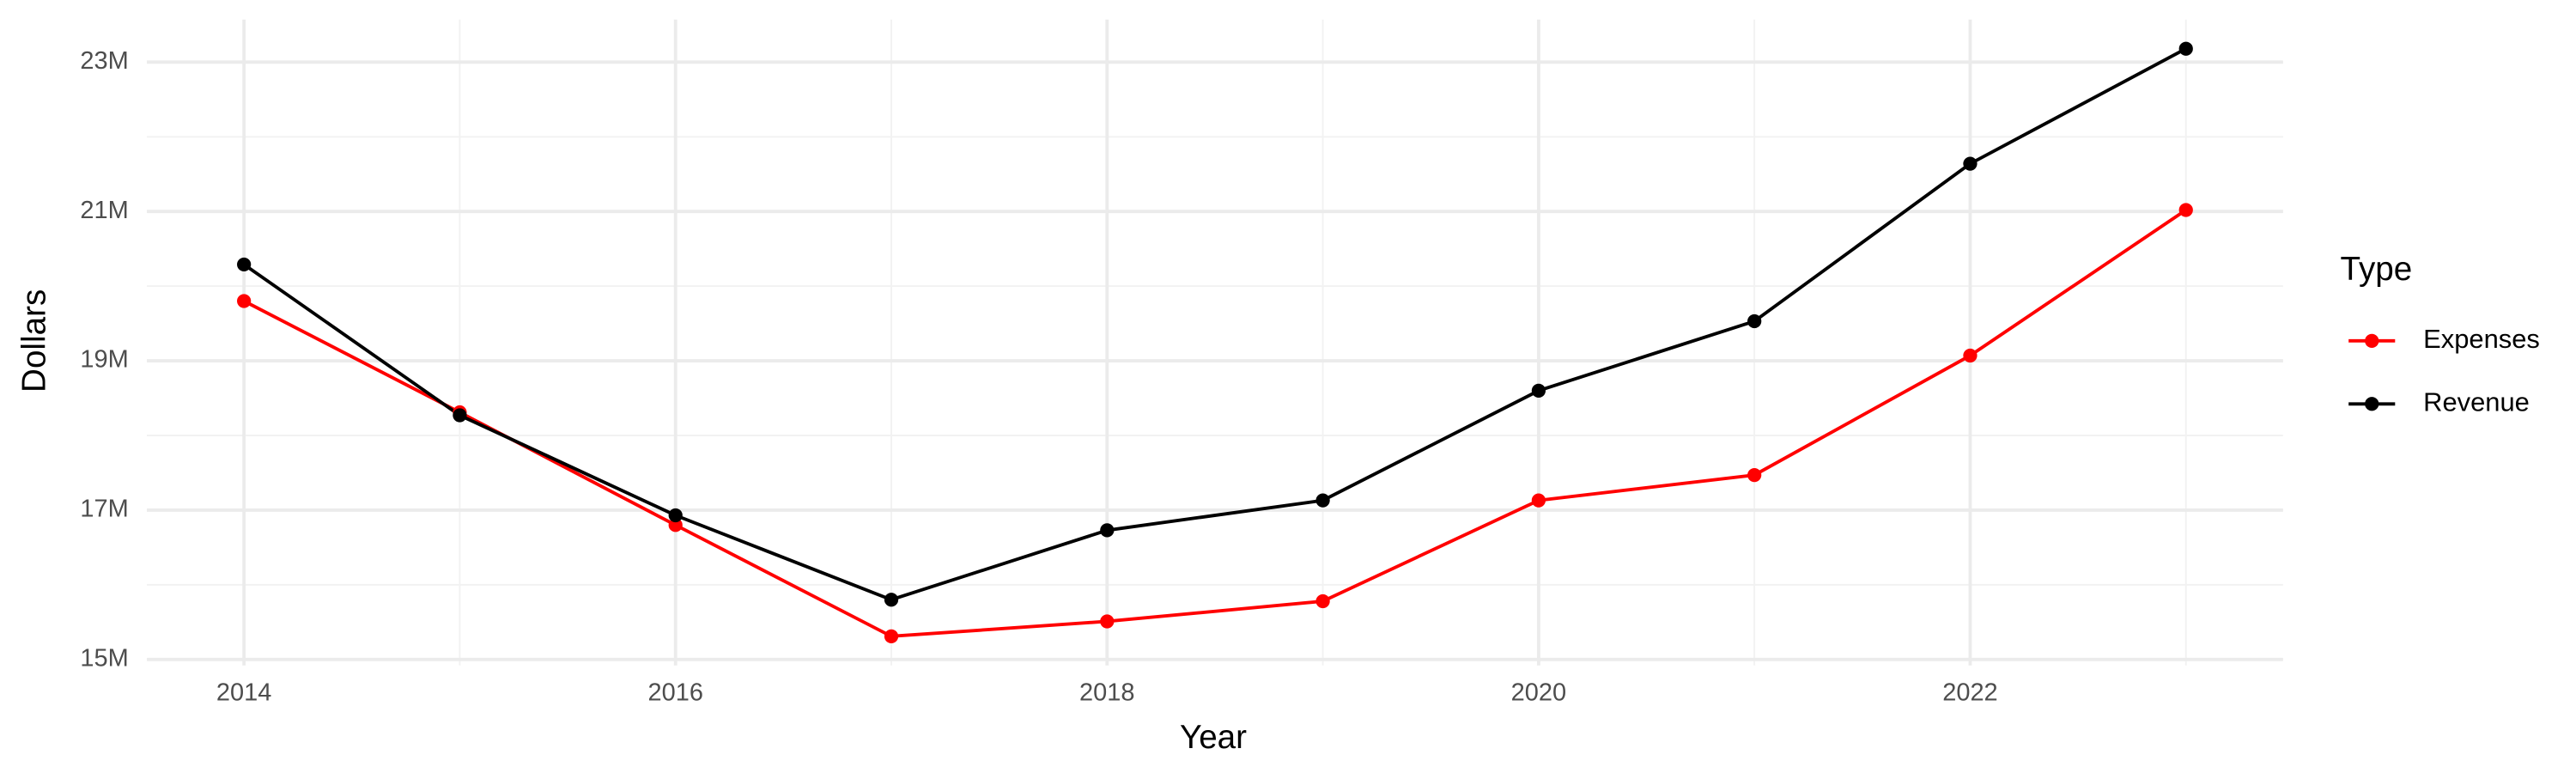  I want to click on x-tick-label: 2020, so click(1539, 692).